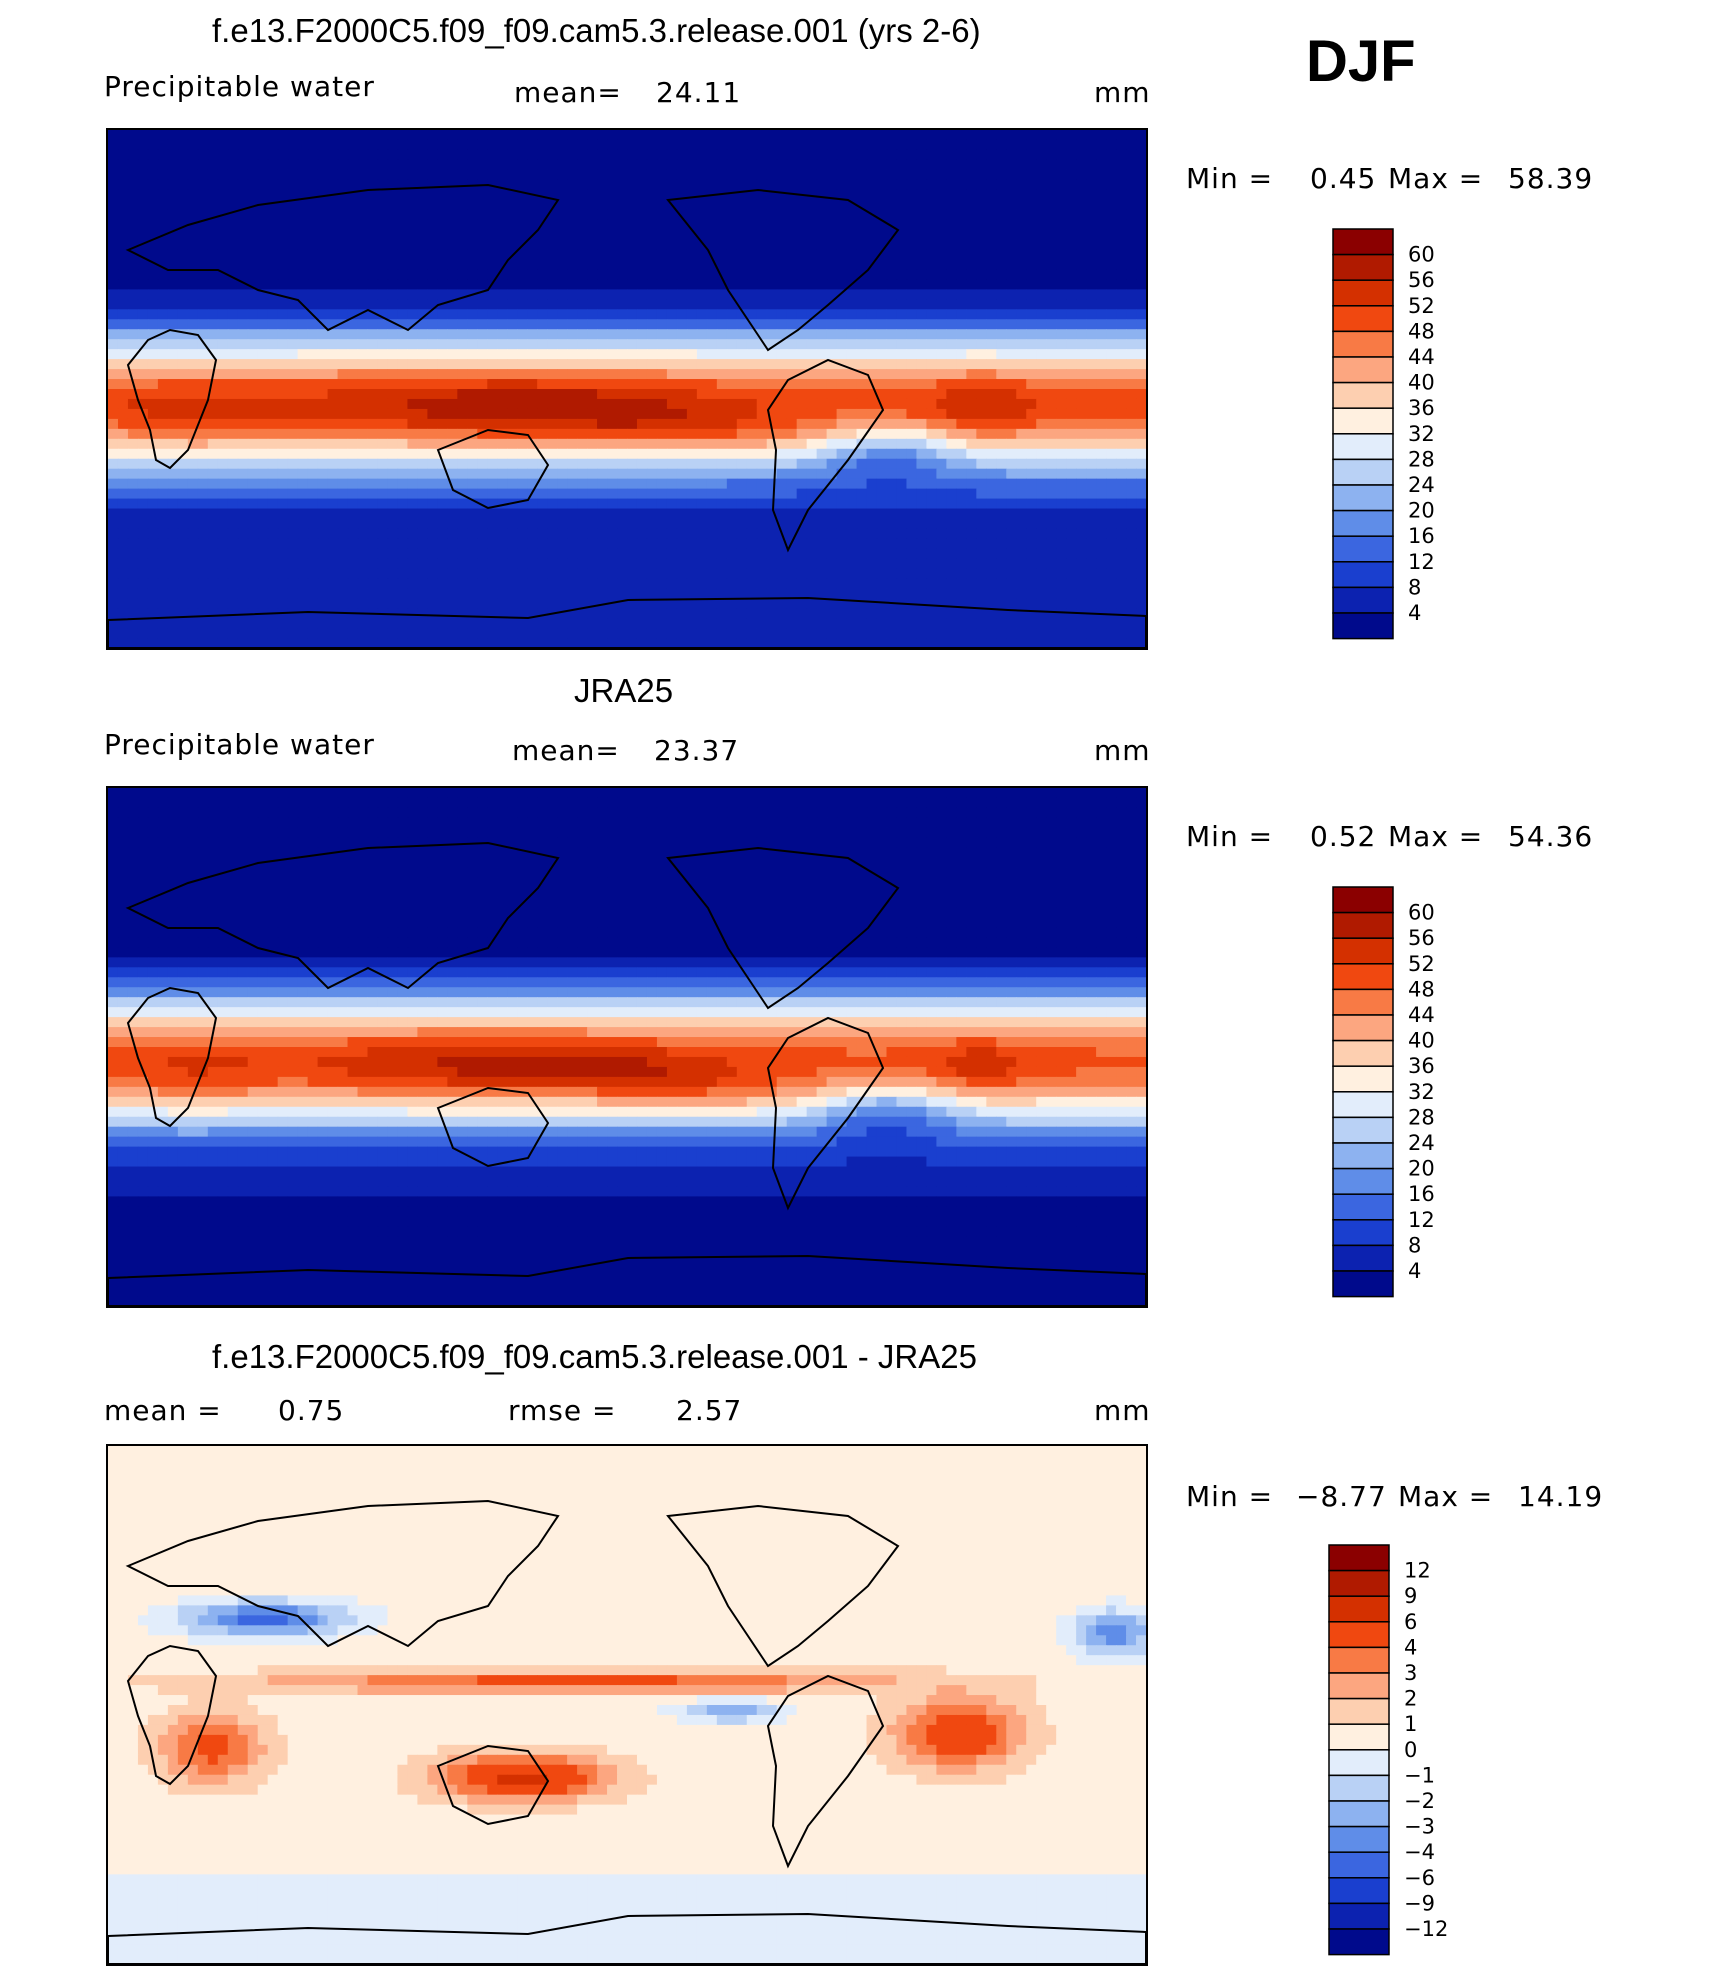 The image size is (1710, 1974). I want to click on panel1-mean-value: 24.11, so click(699, 92).